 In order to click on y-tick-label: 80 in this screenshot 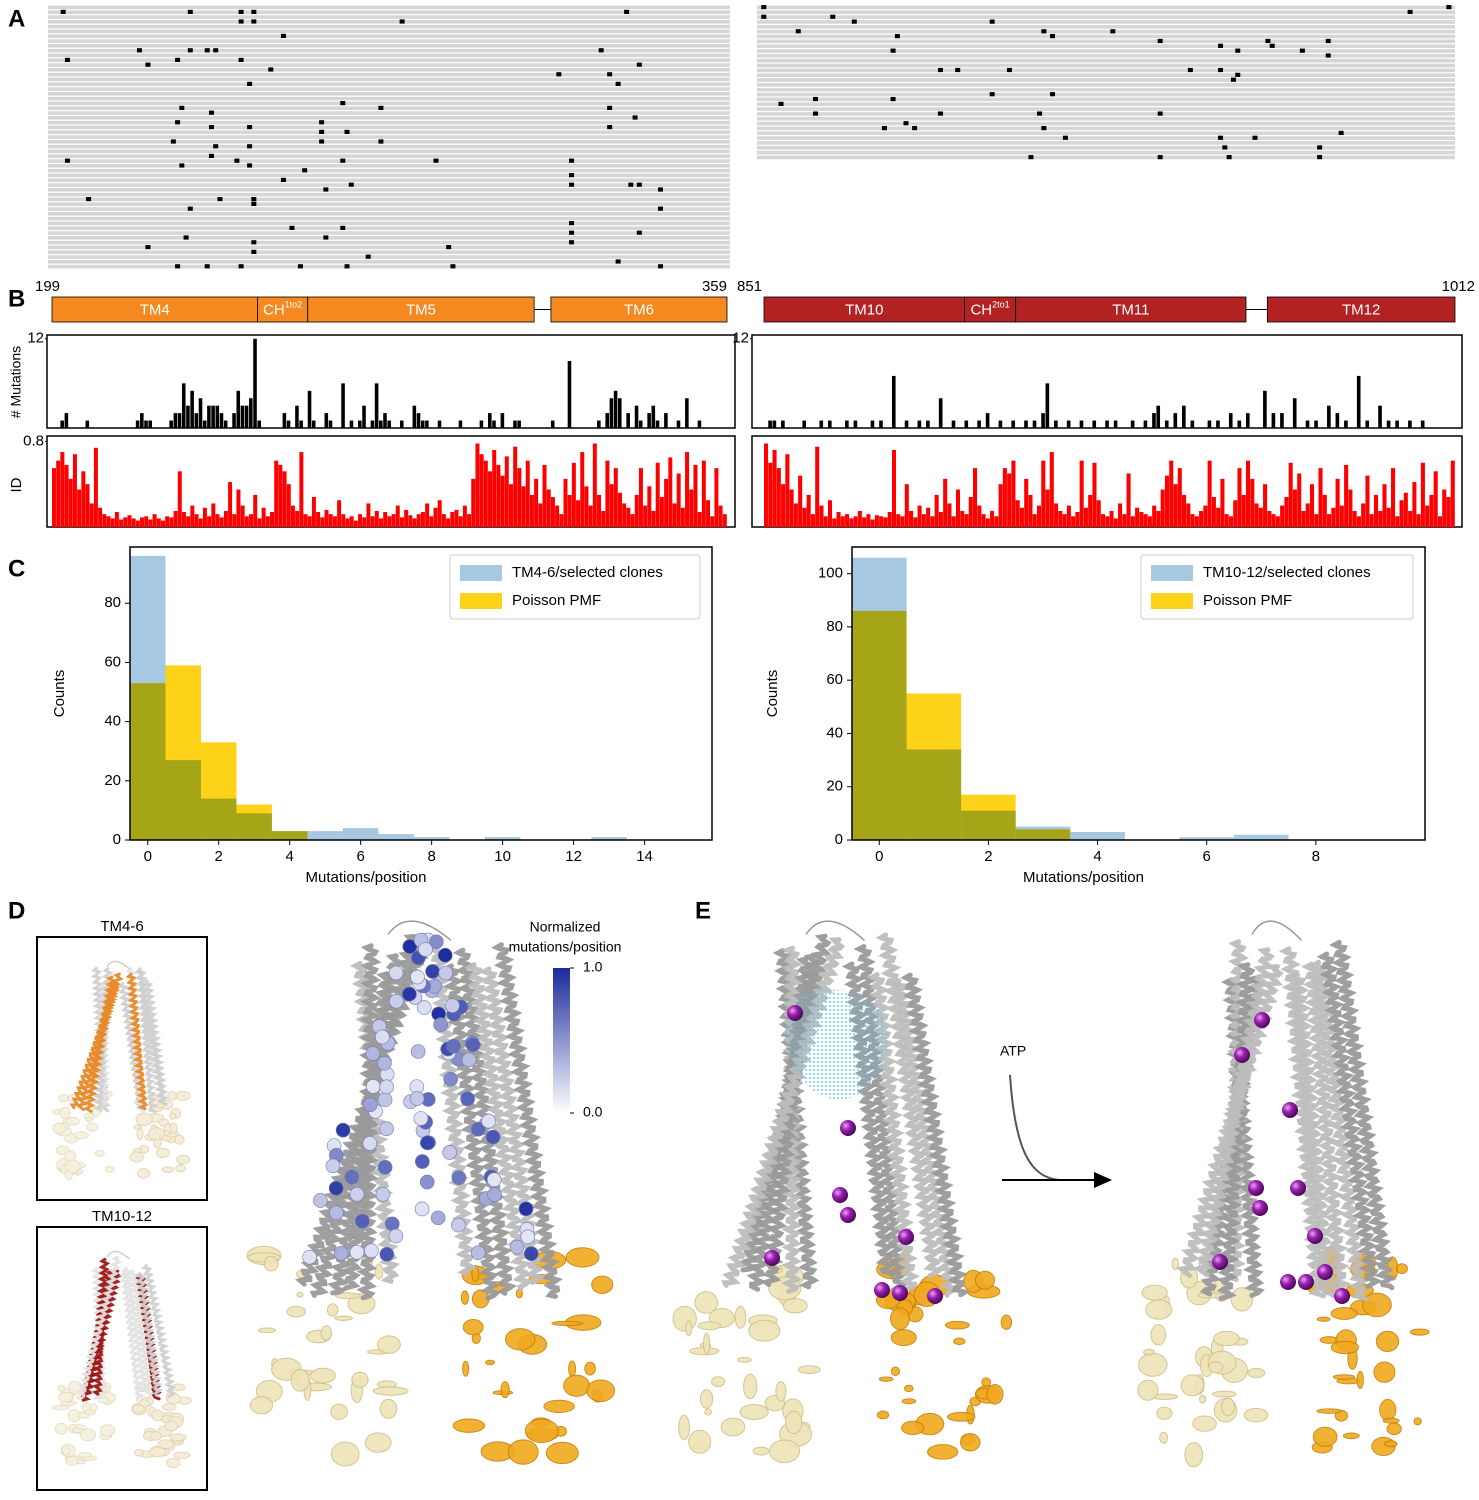, I will do `click(112, 602)`.